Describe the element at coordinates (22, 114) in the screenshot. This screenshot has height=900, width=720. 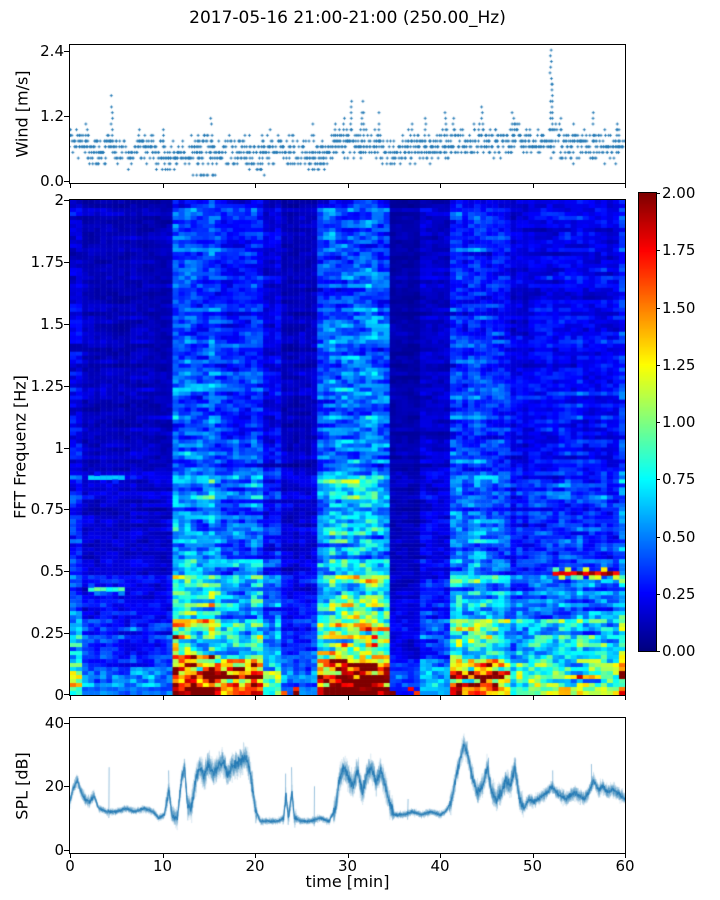
I see `wind-ylabel: Wind [m/s]` at that location.